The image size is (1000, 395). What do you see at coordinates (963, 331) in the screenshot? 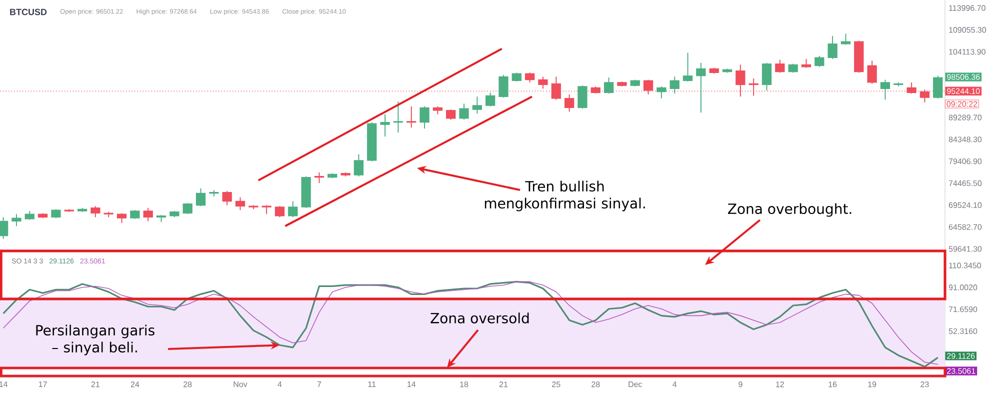
I see `y-tick-label: 52.3160` at bounding box center [963, 331].